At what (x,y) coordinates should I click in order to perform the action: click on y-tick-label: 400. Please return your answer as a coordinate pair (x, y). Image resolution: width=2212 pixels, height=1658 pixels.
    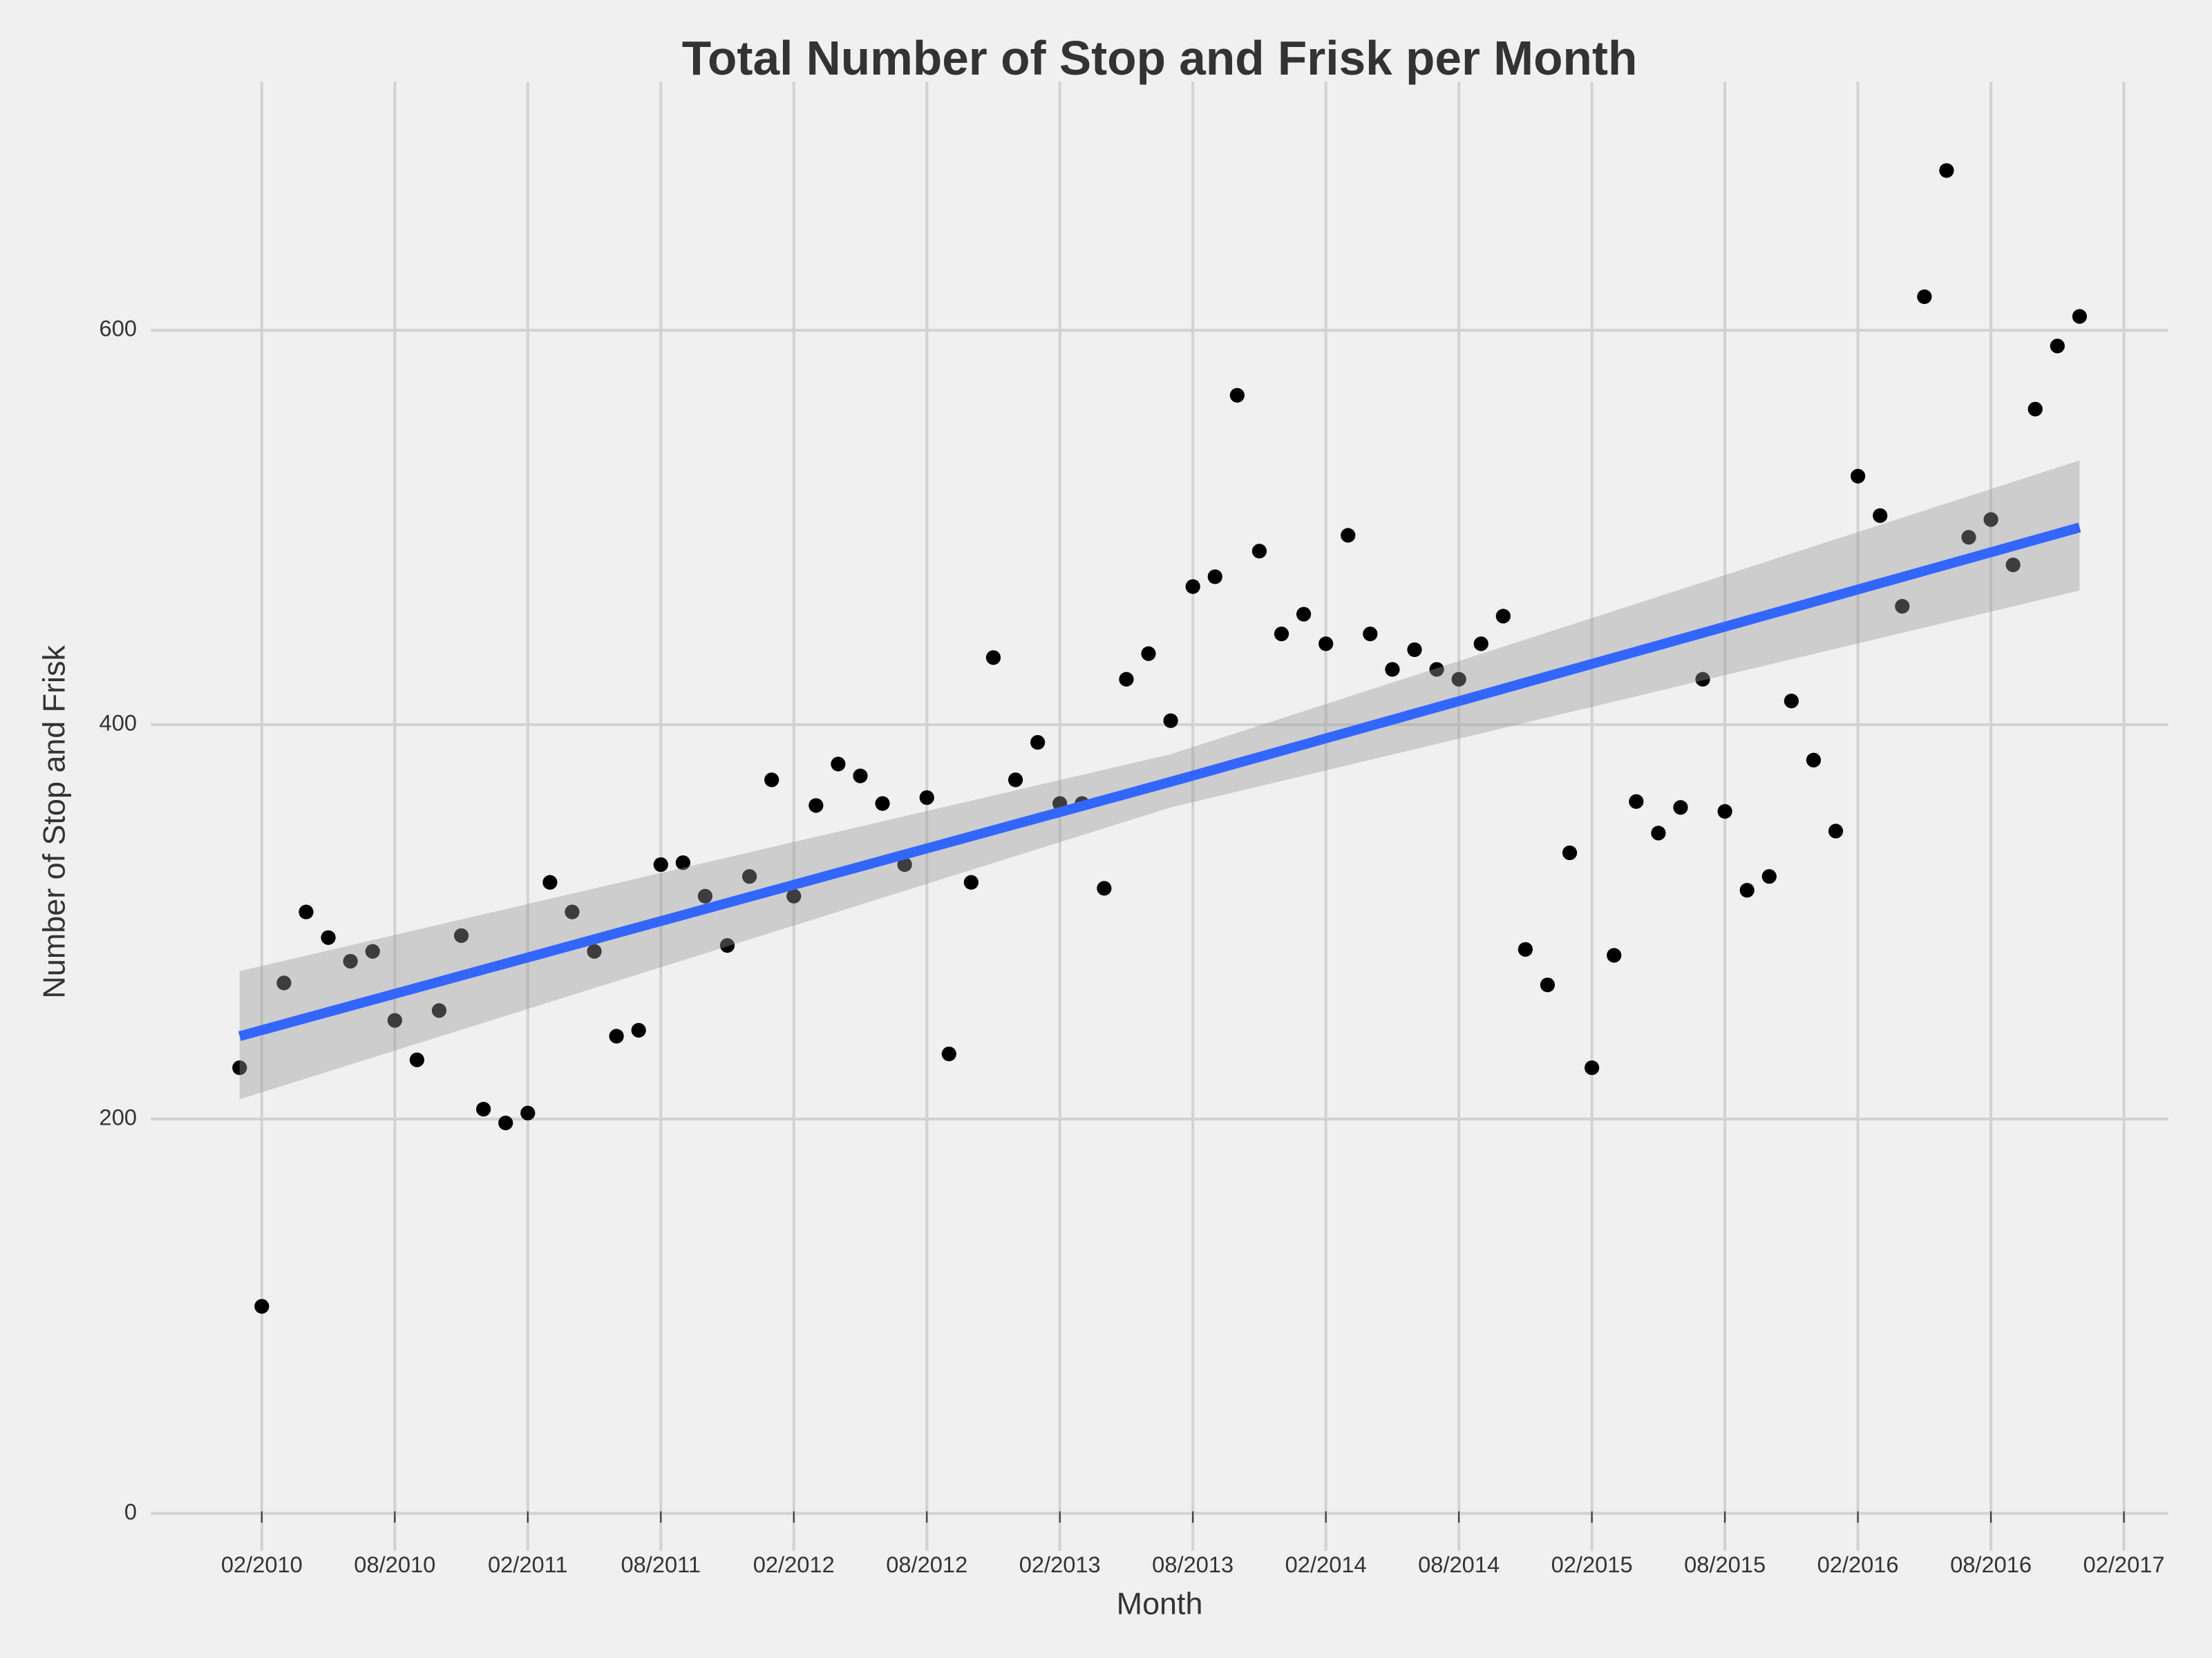
    Looking at the image, I should click on (118, 723).